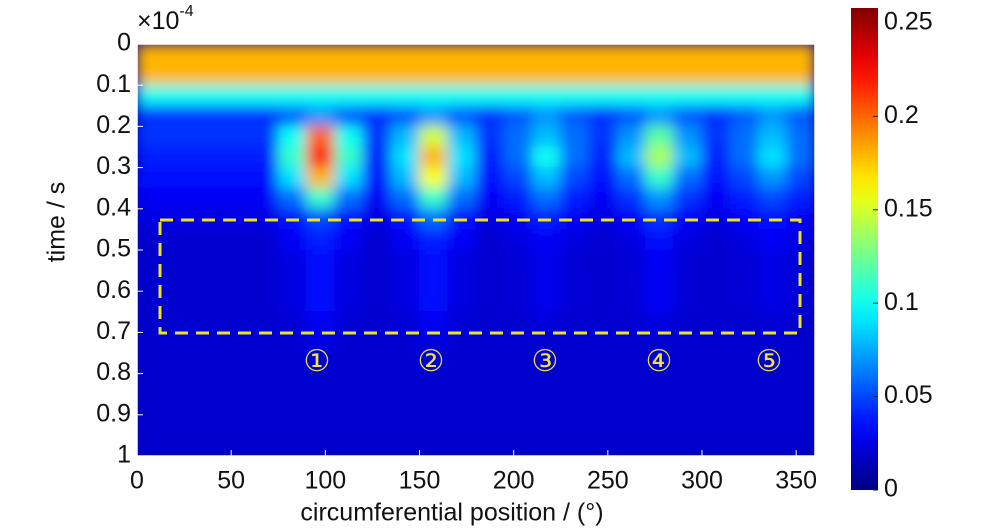 This screenshot has width=994, height=532. I want to click on x-tick-label: 100, so click(325, 481).